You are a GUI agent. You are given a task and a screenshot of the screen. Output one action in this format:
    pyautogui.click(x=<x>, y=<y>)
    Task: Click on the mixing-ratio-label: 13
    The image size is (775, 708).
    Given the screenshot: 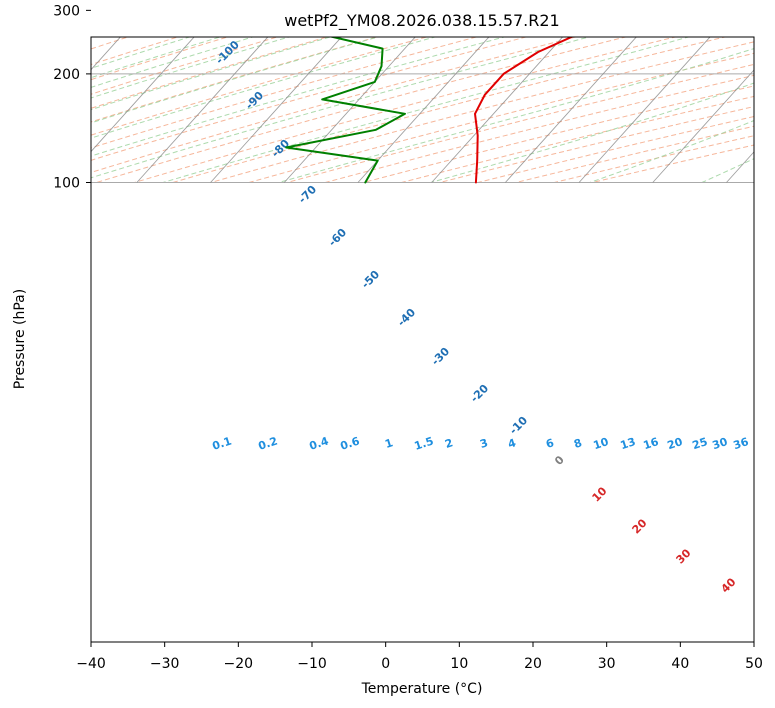 What is the action you would take?
    pyautogui.click(x=628, y=443)
    